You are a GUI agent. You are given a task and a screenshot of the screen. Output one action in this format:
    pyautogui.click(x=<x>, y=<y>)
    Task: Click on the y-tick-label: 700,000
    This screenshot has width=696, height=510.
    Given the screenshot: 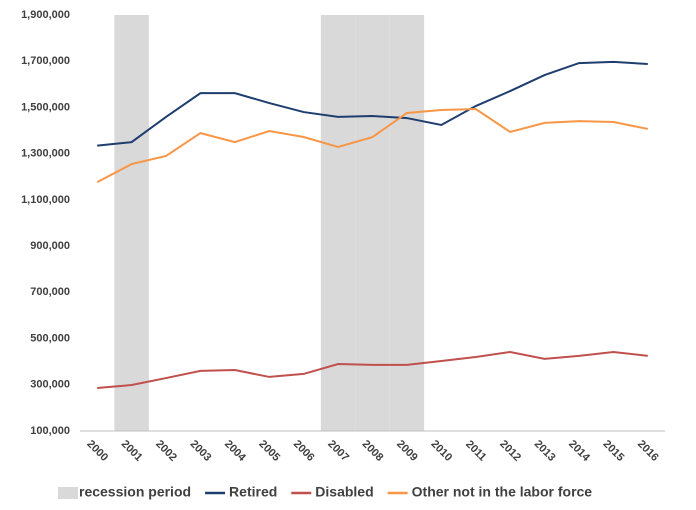 What is the action you would take?
    pyautogui.click(x=50, y=292)
    